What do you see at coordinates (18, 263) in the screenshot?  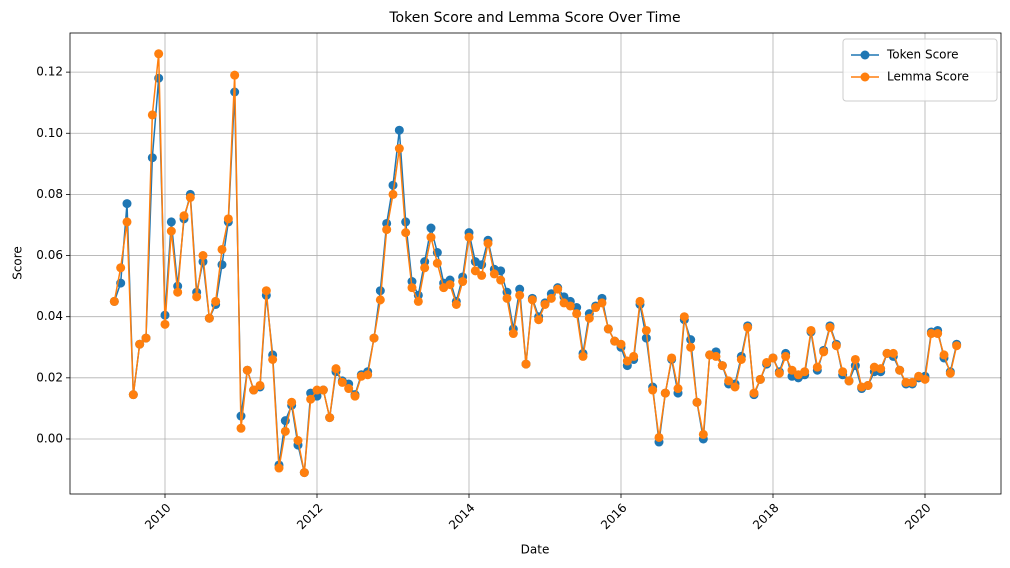 I see `y-axis-label: Score` at bounding box center [18, 263].